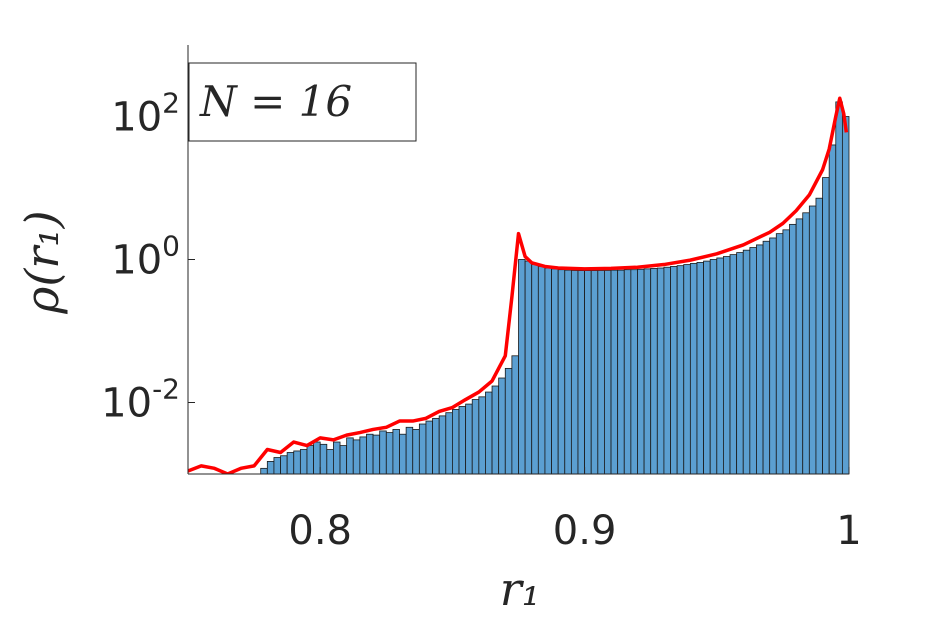 The image size is (938, 629). What do you see at coordinates (140, 400) in the screenshot?
I see `y-tick-label: 10⁻²` at bounding box center [140, 400].